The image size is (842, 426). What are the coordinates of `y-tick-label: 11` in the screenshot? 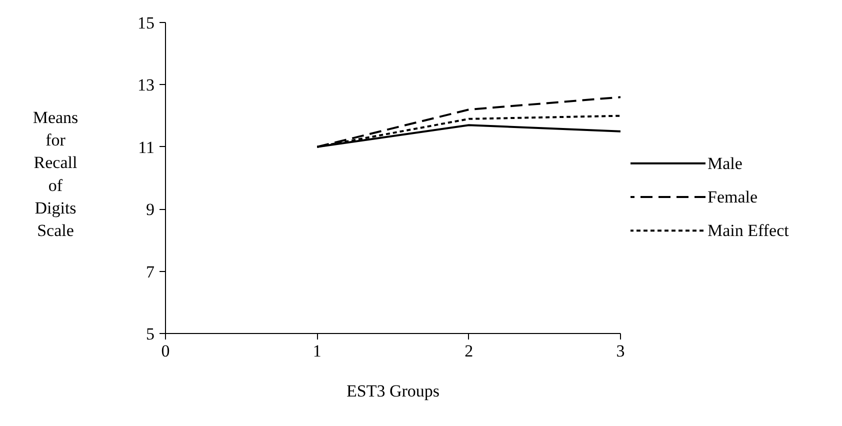 It's located at (146, 147).